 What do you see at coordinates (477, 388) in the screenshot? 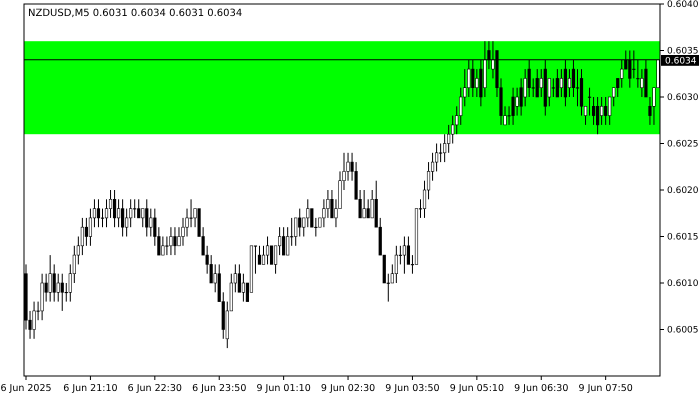
I see `x-tick-label: 9 Jun 05:10` at bounding box center [477, 388].